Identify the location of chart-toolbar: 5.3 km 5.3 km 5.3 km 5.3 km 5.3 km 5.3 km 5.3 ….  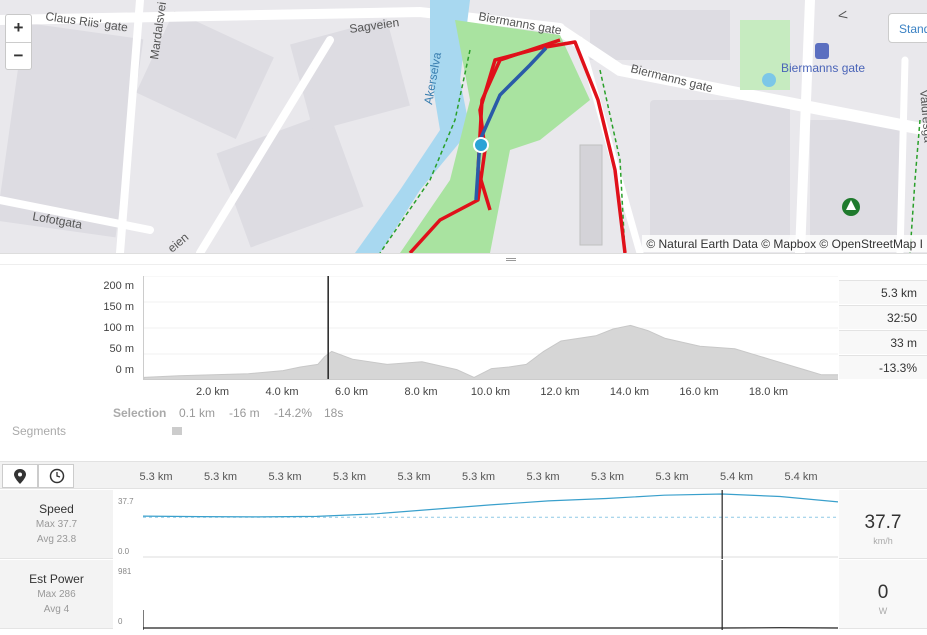
(463, 475).